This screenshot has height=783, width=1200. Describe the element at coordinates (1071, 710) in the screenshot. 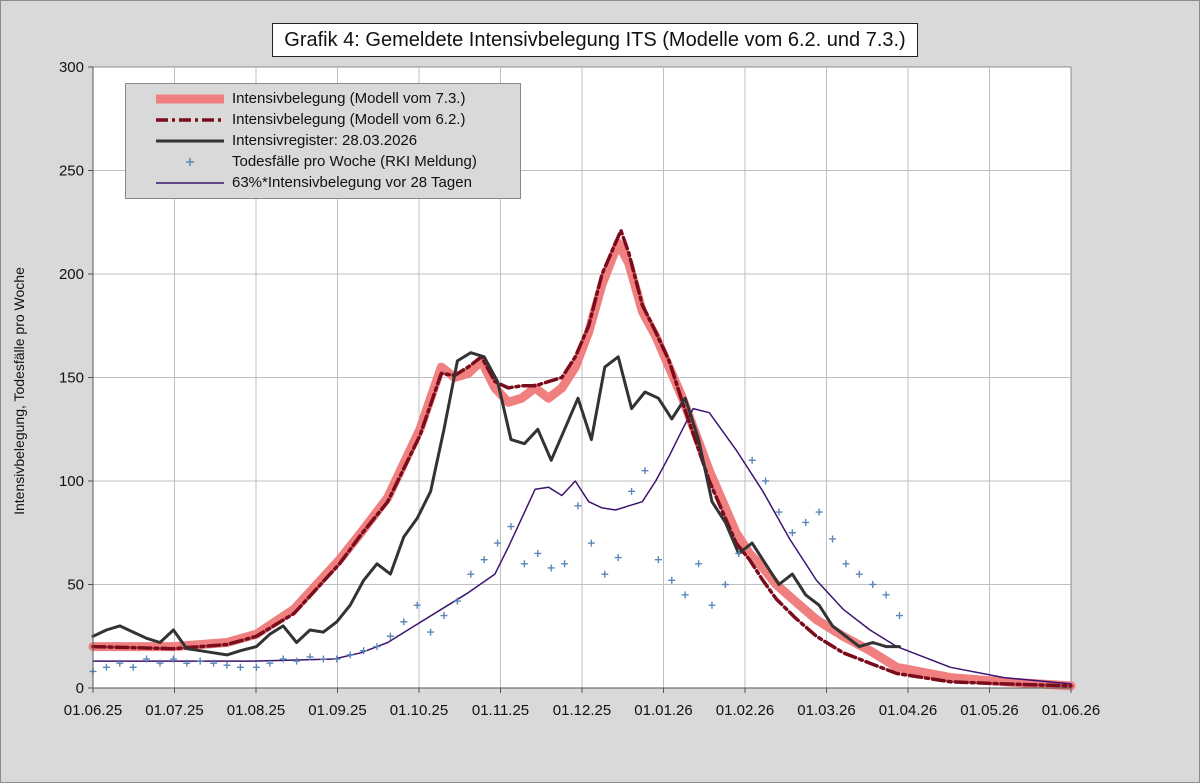

I see `x-tick-label: 01.06.26` at that location.